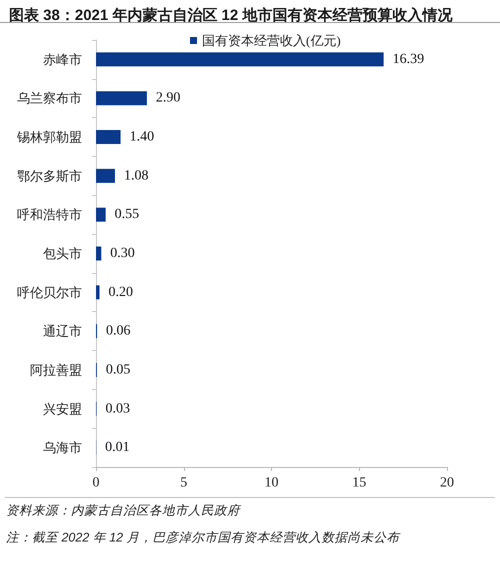 The height and width of the screenshot is (576, 500). Describe the element at coordinates (49, 214) in the screenshot. I see `y-tick-label: 呼和浩特市` at that location.